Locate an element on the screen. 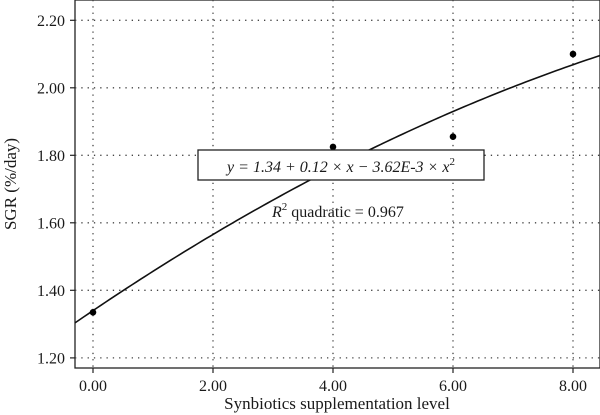 This screenshot has width=600, height=415. y-tick-label: 1.80 is located at coordinates (51, 156).